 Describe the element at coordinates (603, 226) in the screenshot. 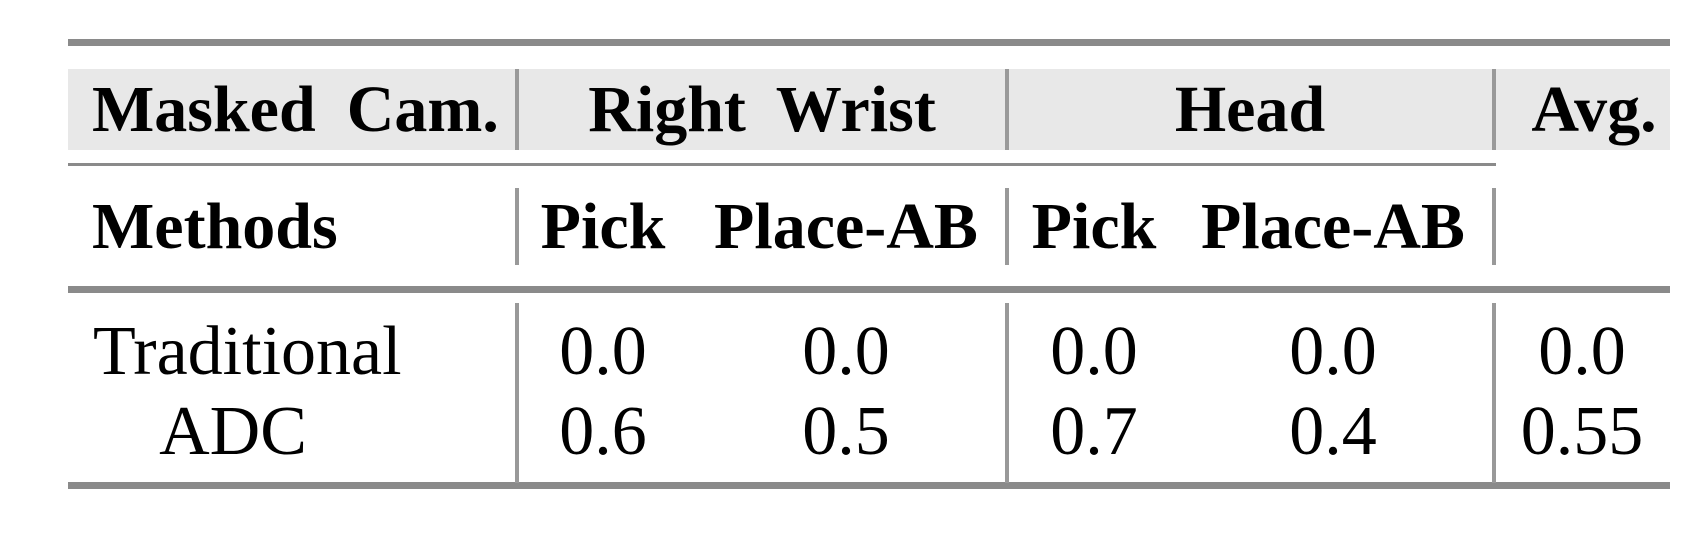

I see `header-right-wrist-pick: Pick` at that location.